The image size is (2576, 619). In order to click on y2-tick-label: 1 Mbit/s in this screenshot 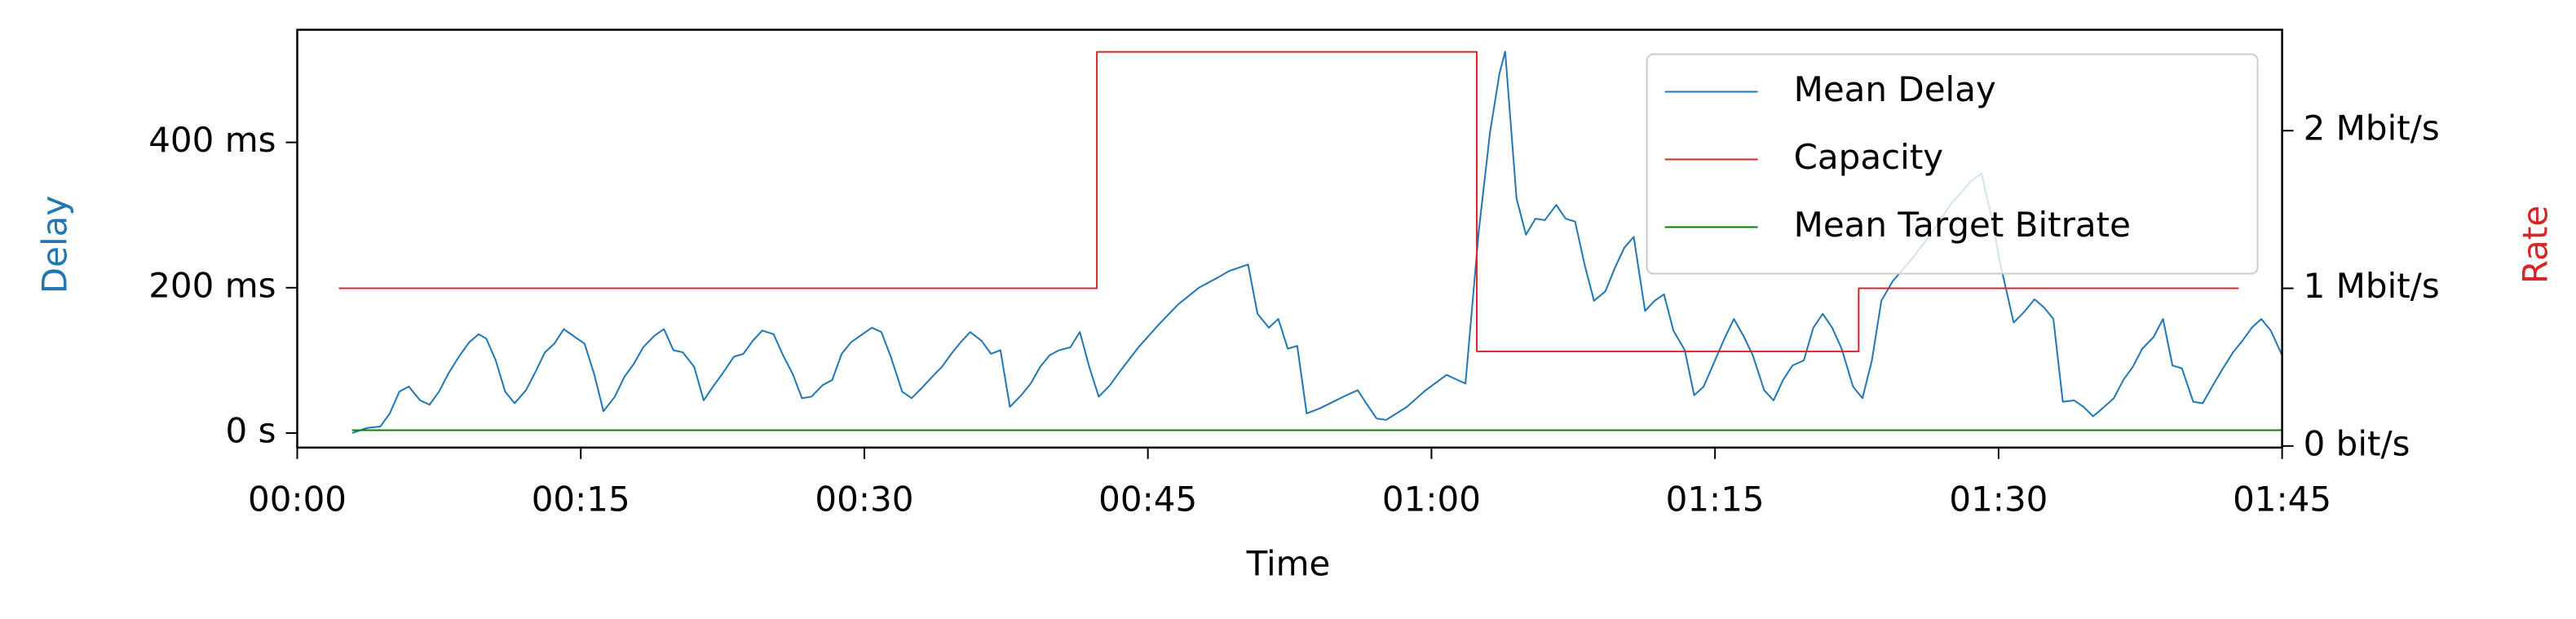, I will do `click(2372, 286)`.